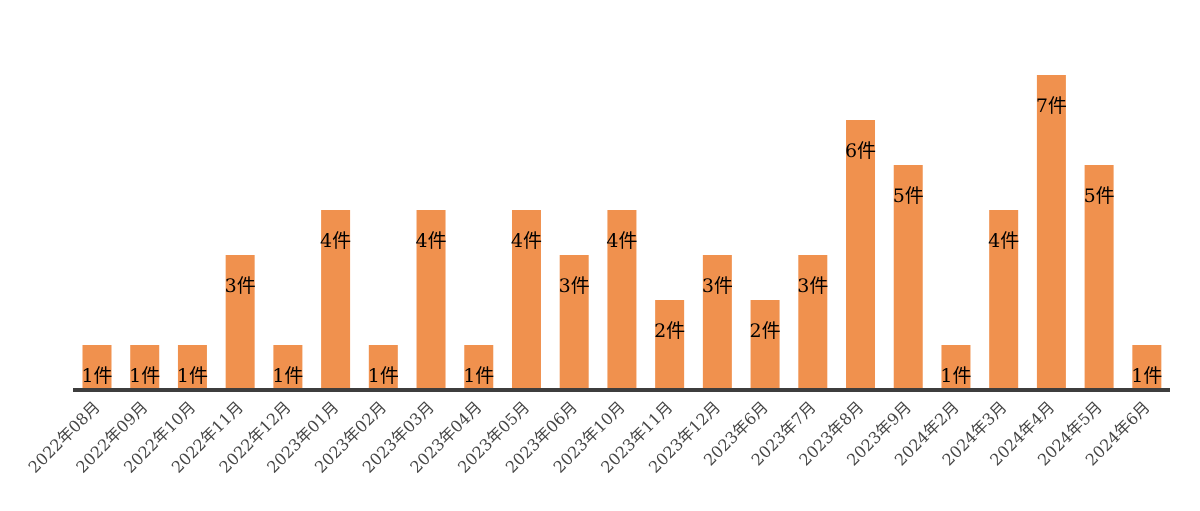 The width and height of the screenshot is (1200, 511). What do you see at coordinates (1051, 106) in the screenshot?
I see `bar-value-label: 7件` at bounding box center [1051, 106].